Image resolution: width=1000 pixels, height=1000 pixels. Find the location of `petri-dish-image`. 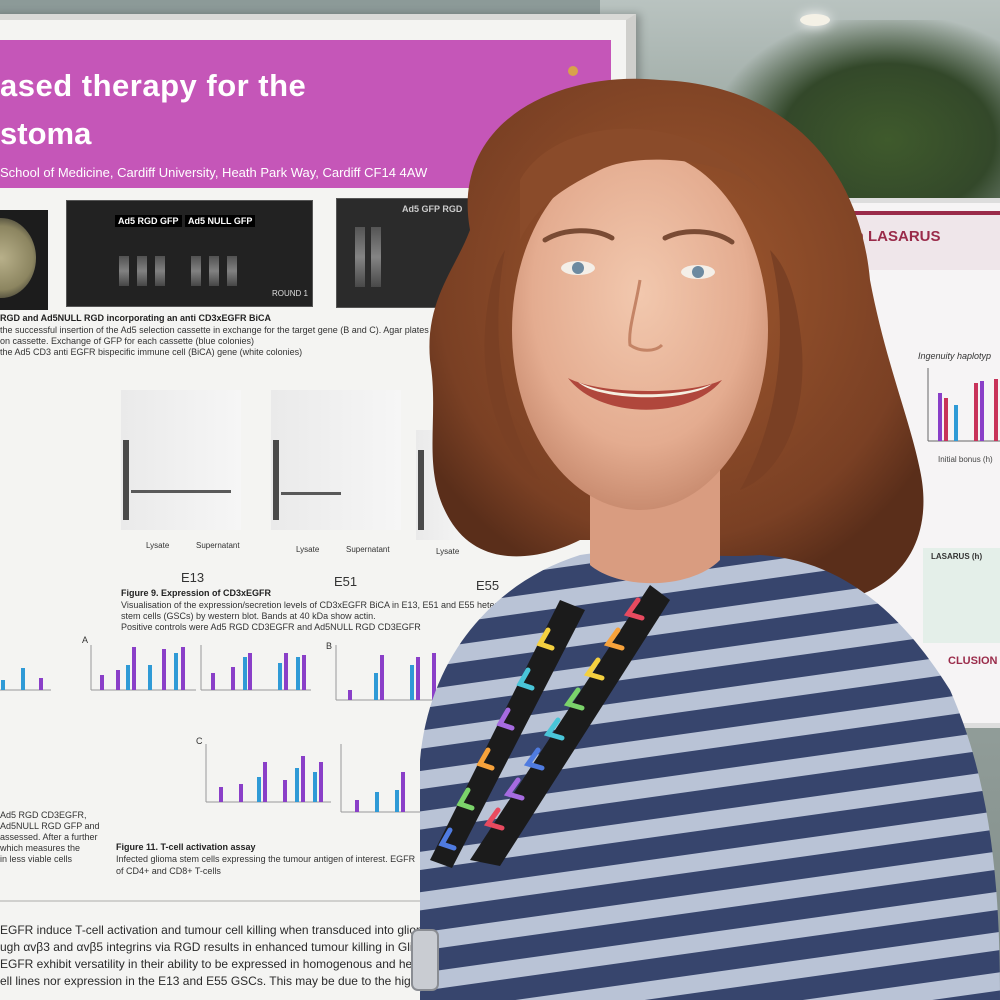

petri-dish-image is located at coordinates (24, 260).